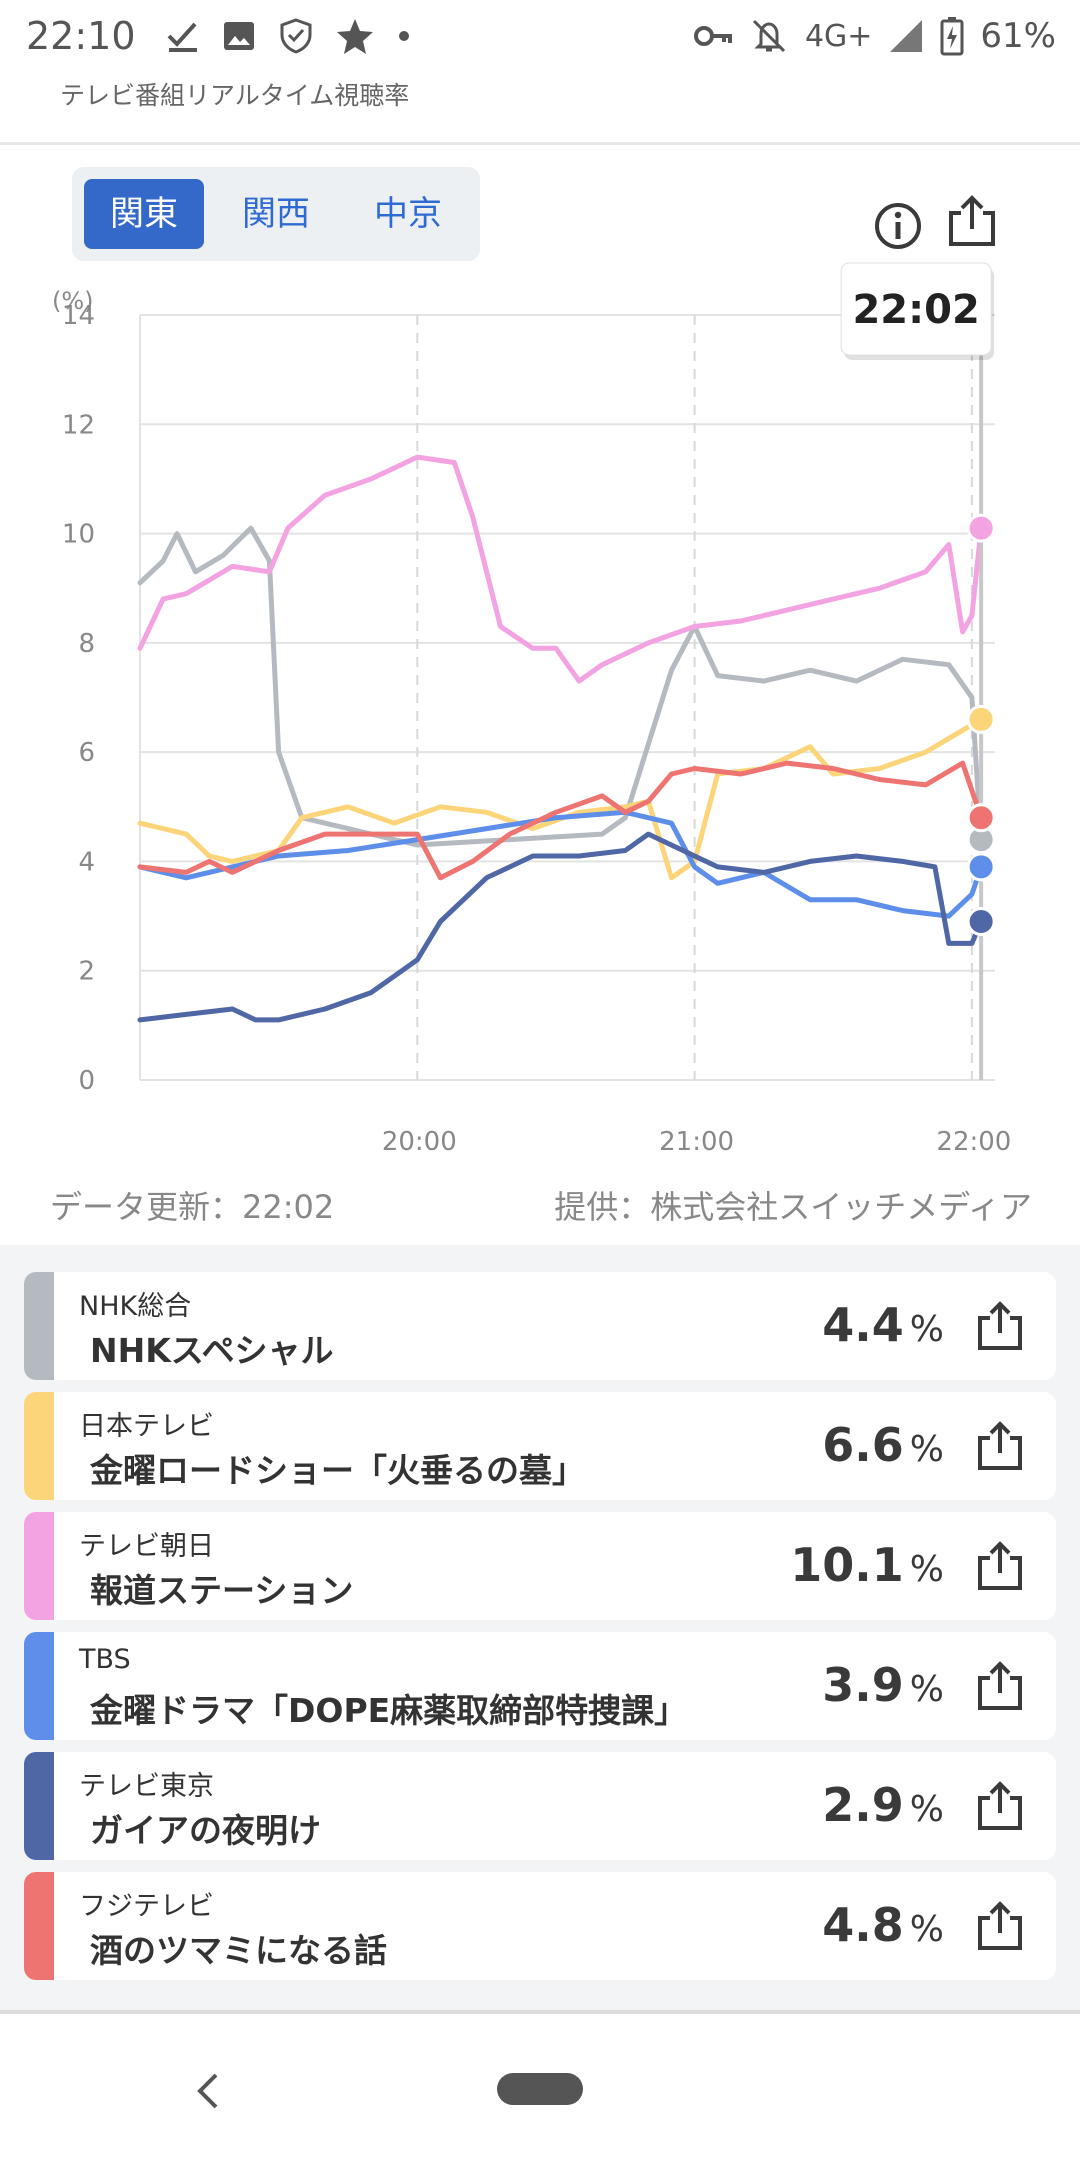 The image size is (1080, 2164). I want to click on program-card: TBS 金曜ドラマ「DOPE麻薬取締部特捜課」 3.9%, so click(540, 1686).